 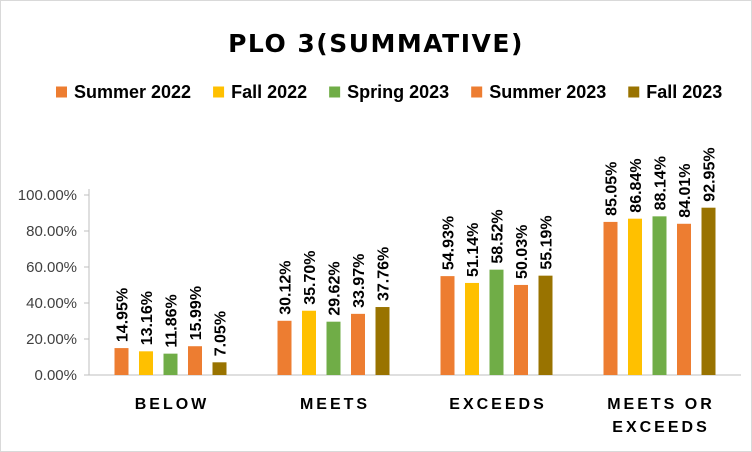 I want to click on data-label: 13.16%, so click(x=147, y=318).